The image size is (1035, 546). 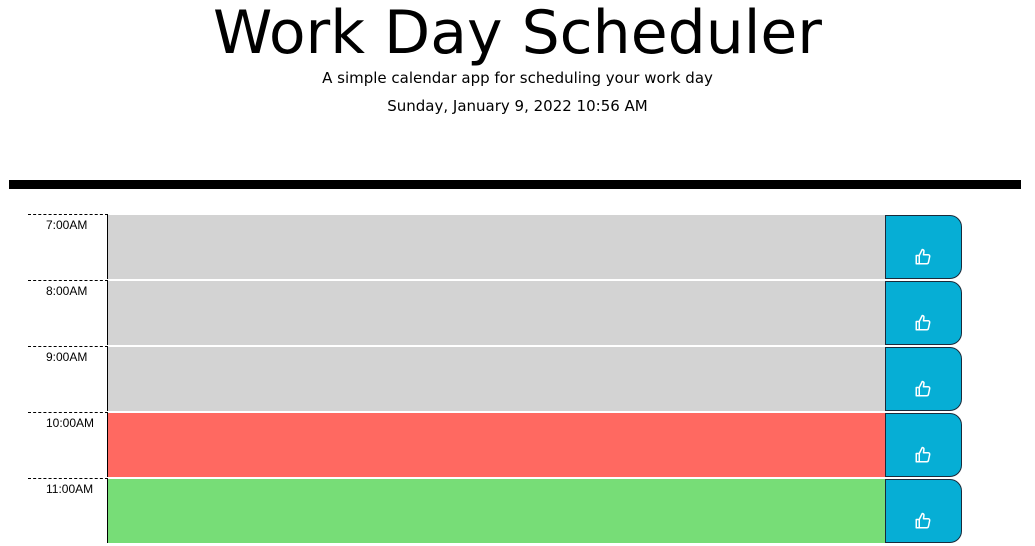 I want to click on time-block-row: 9:00AM, so click(x=496, y=379).